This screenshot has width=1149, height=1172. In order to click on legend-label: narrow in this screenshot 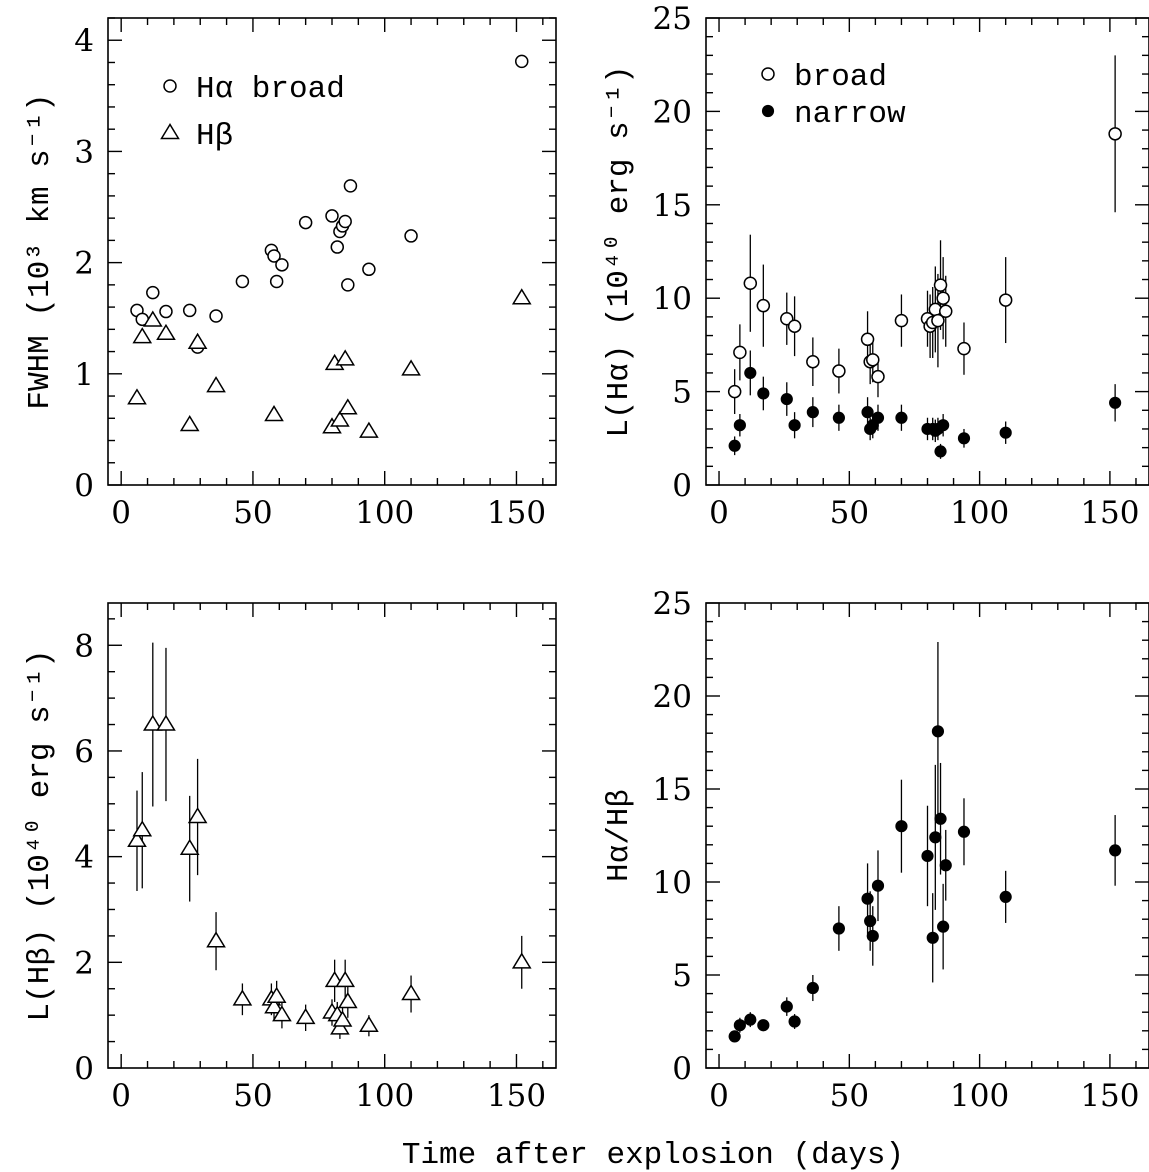, I will do `click(850, 114)`.